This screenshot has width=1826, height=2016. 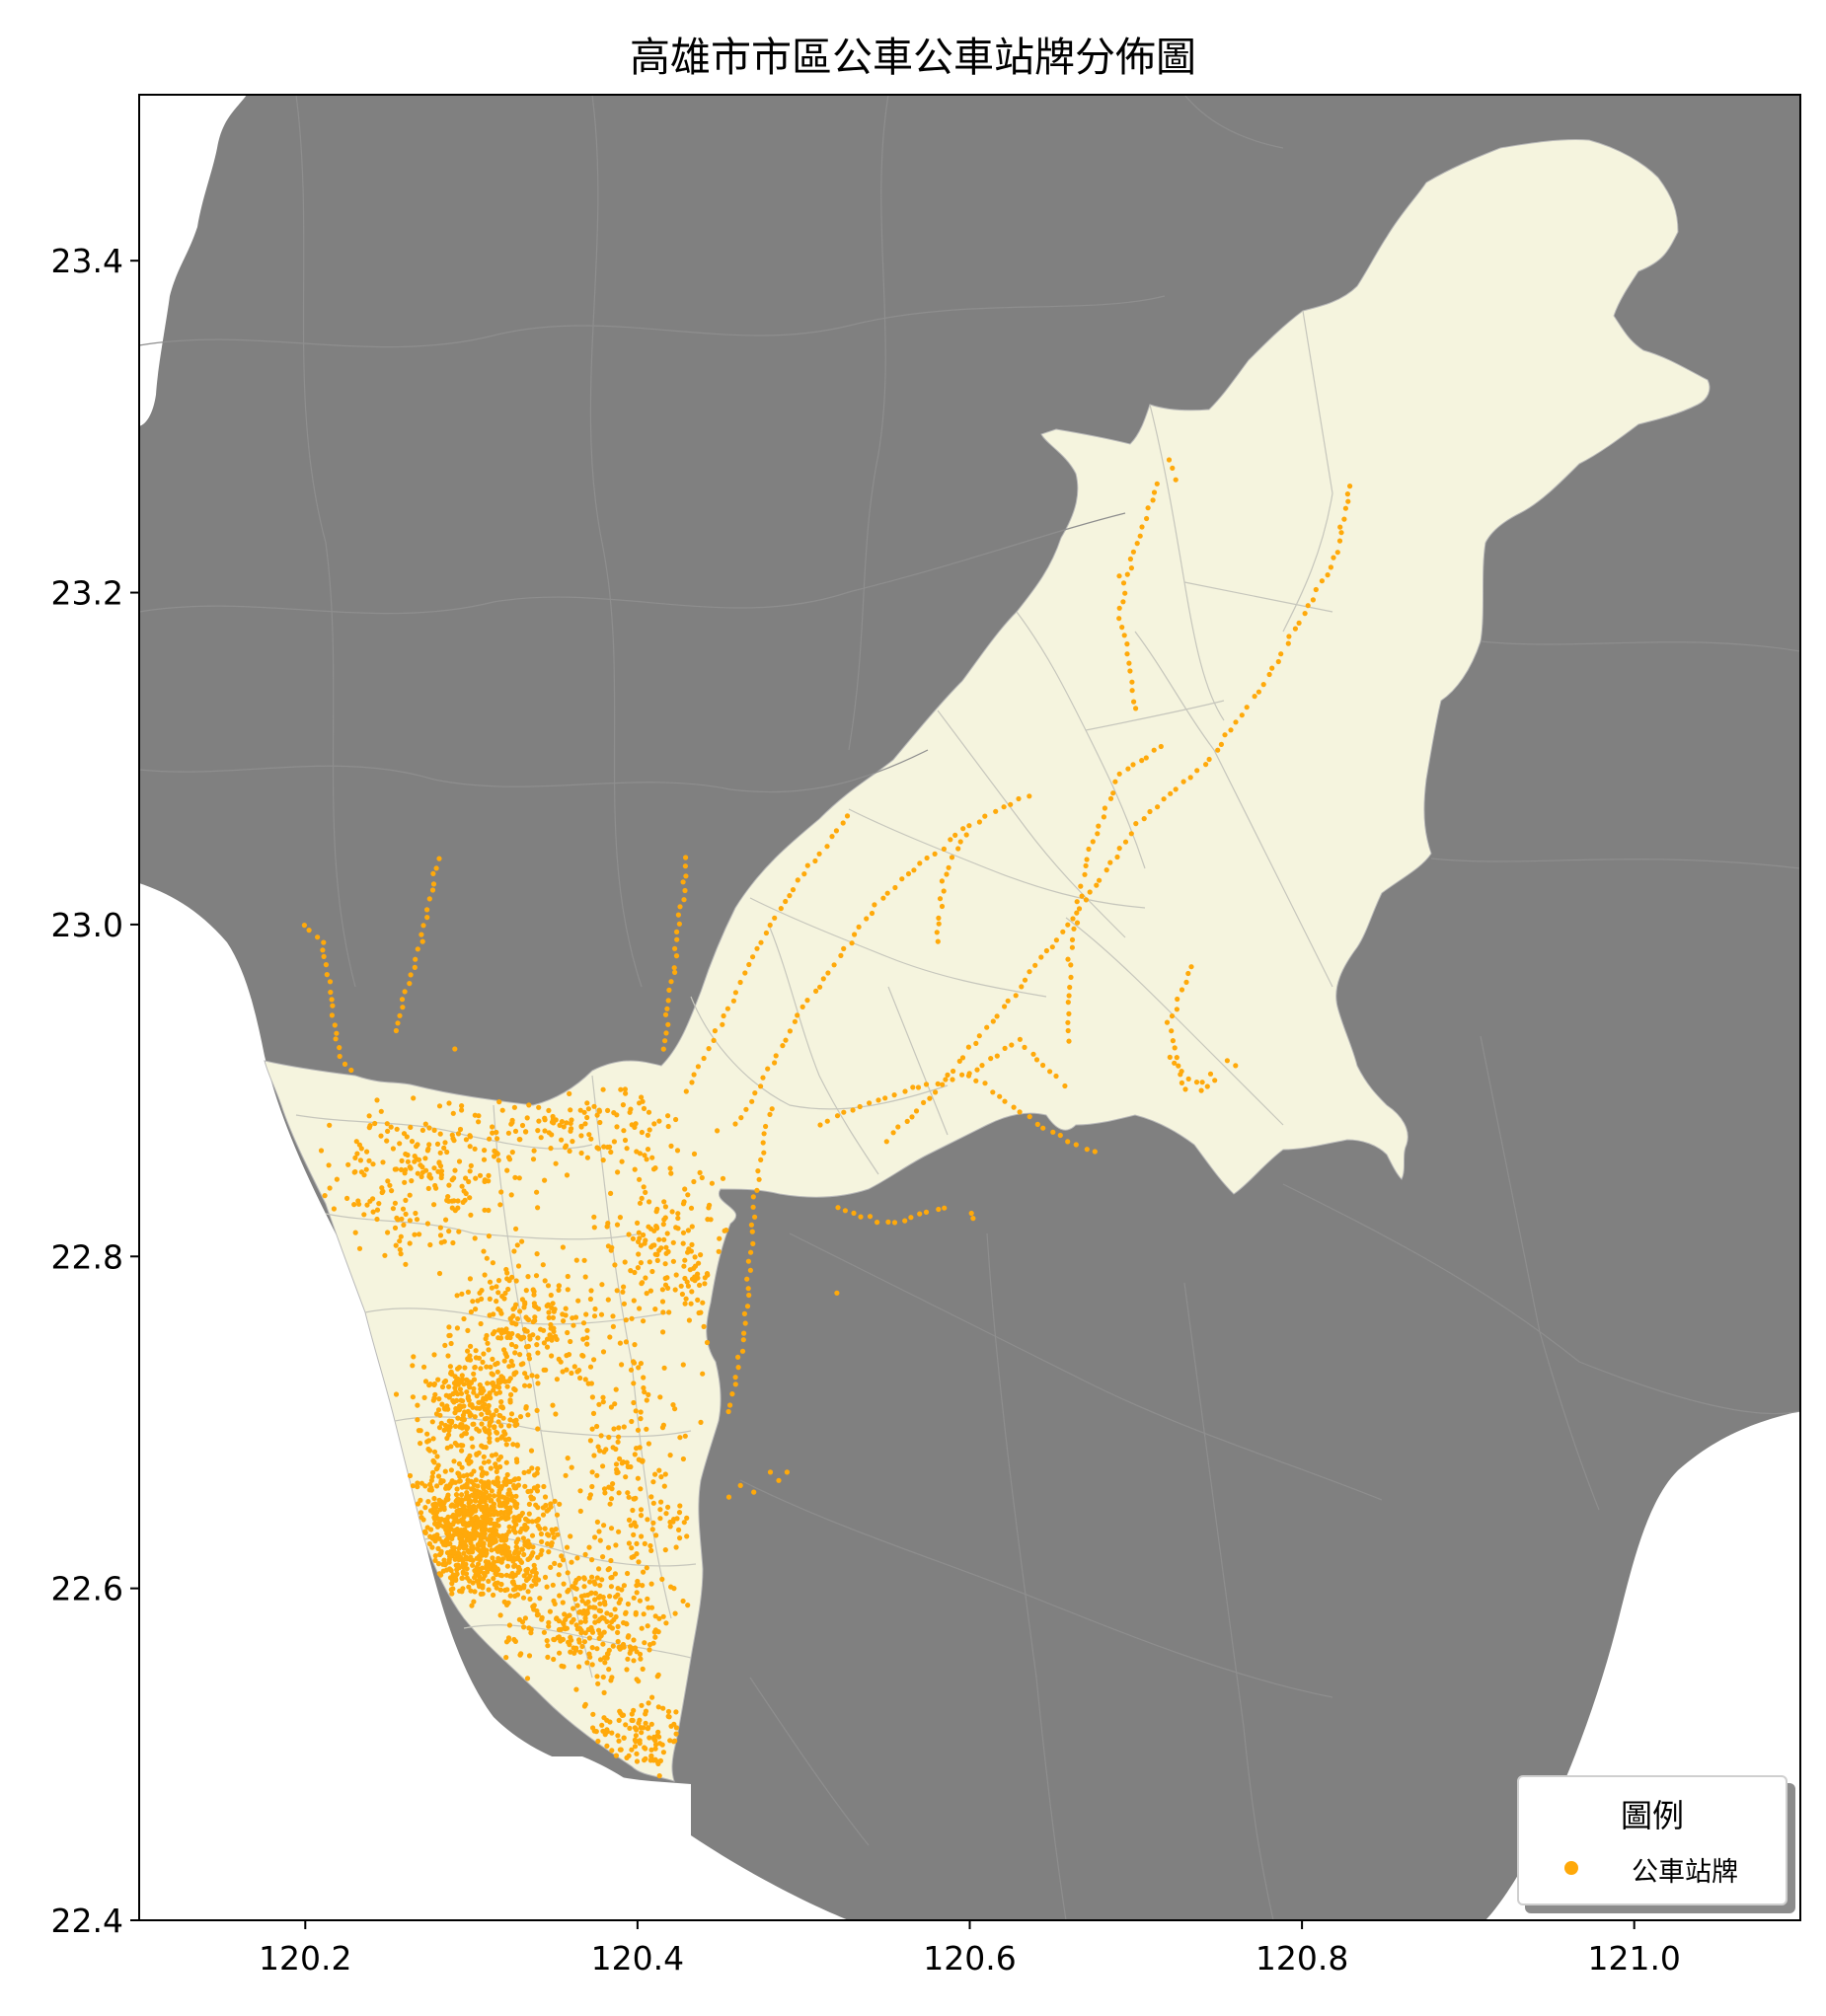 I want to click on map-title: 高雄市市區公車公車站牌分佈圖, so click(x=913, y=58).